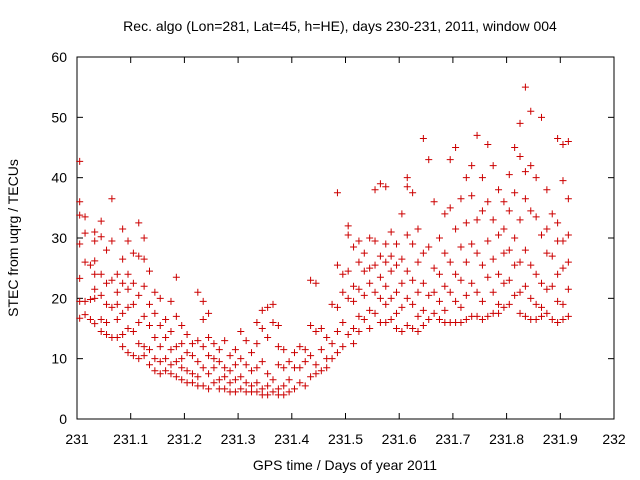 The width and height of the screenshot is (640, 480). Describe the element at coordinates (13, 238) in the screenshot. I see `y-axis-label: STEC from uqrg / TECUs` at that location.